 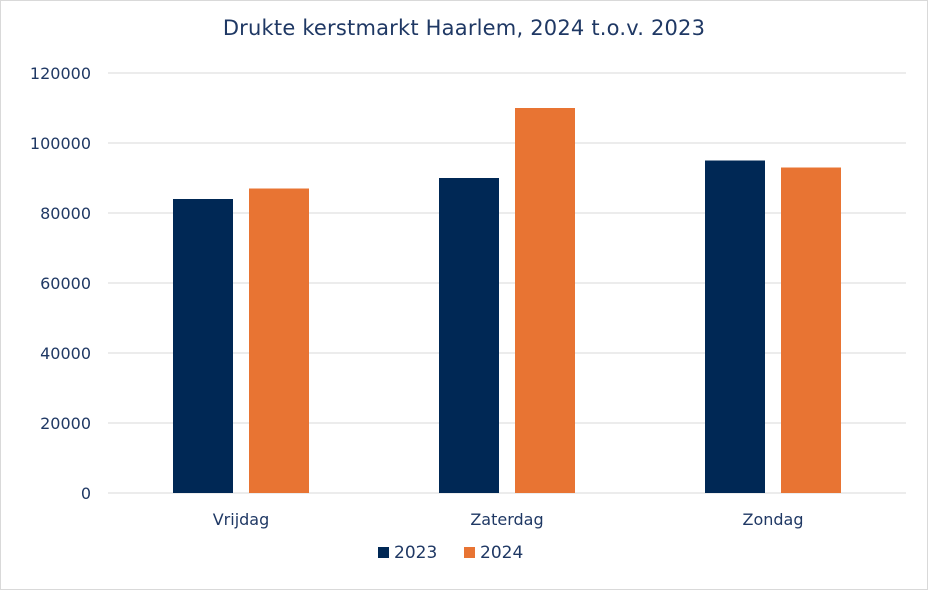 I want to click on legend-swatch-2024, so click(x=469, y=552).